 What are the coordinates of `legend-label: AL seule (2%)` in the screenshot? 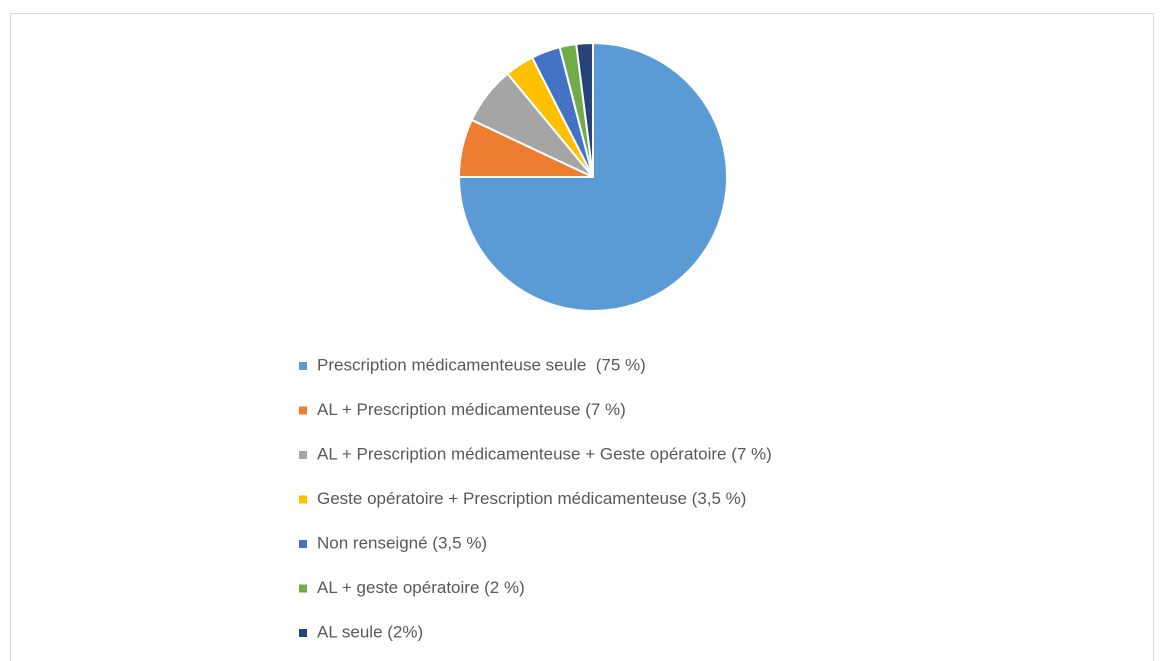 It's located at (370, 631).